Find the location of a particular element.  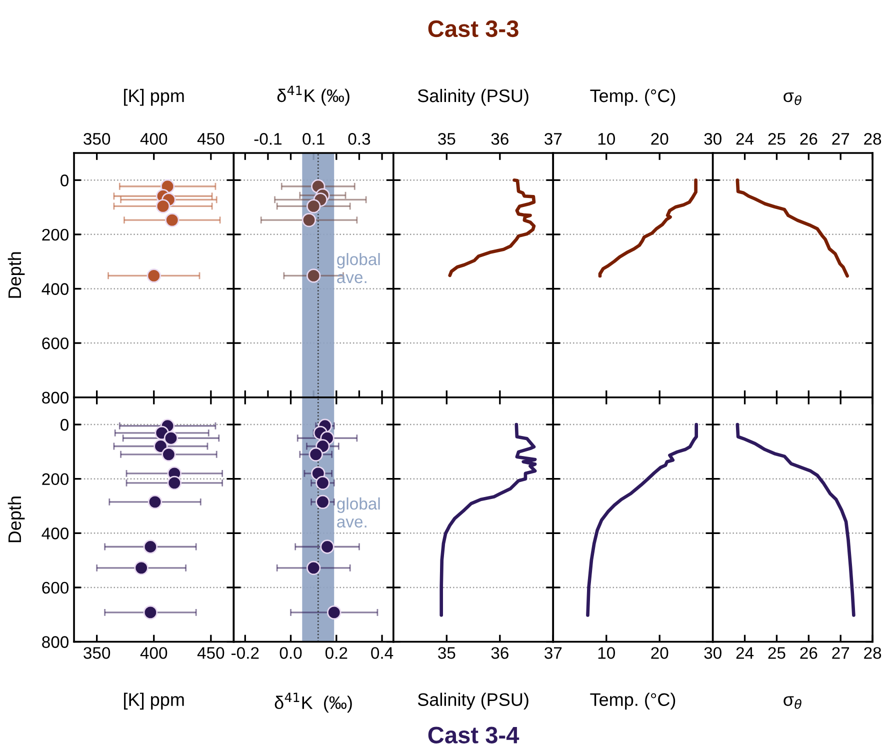

chart-title: Cast 3-3 is located at coordinates (473, 29).